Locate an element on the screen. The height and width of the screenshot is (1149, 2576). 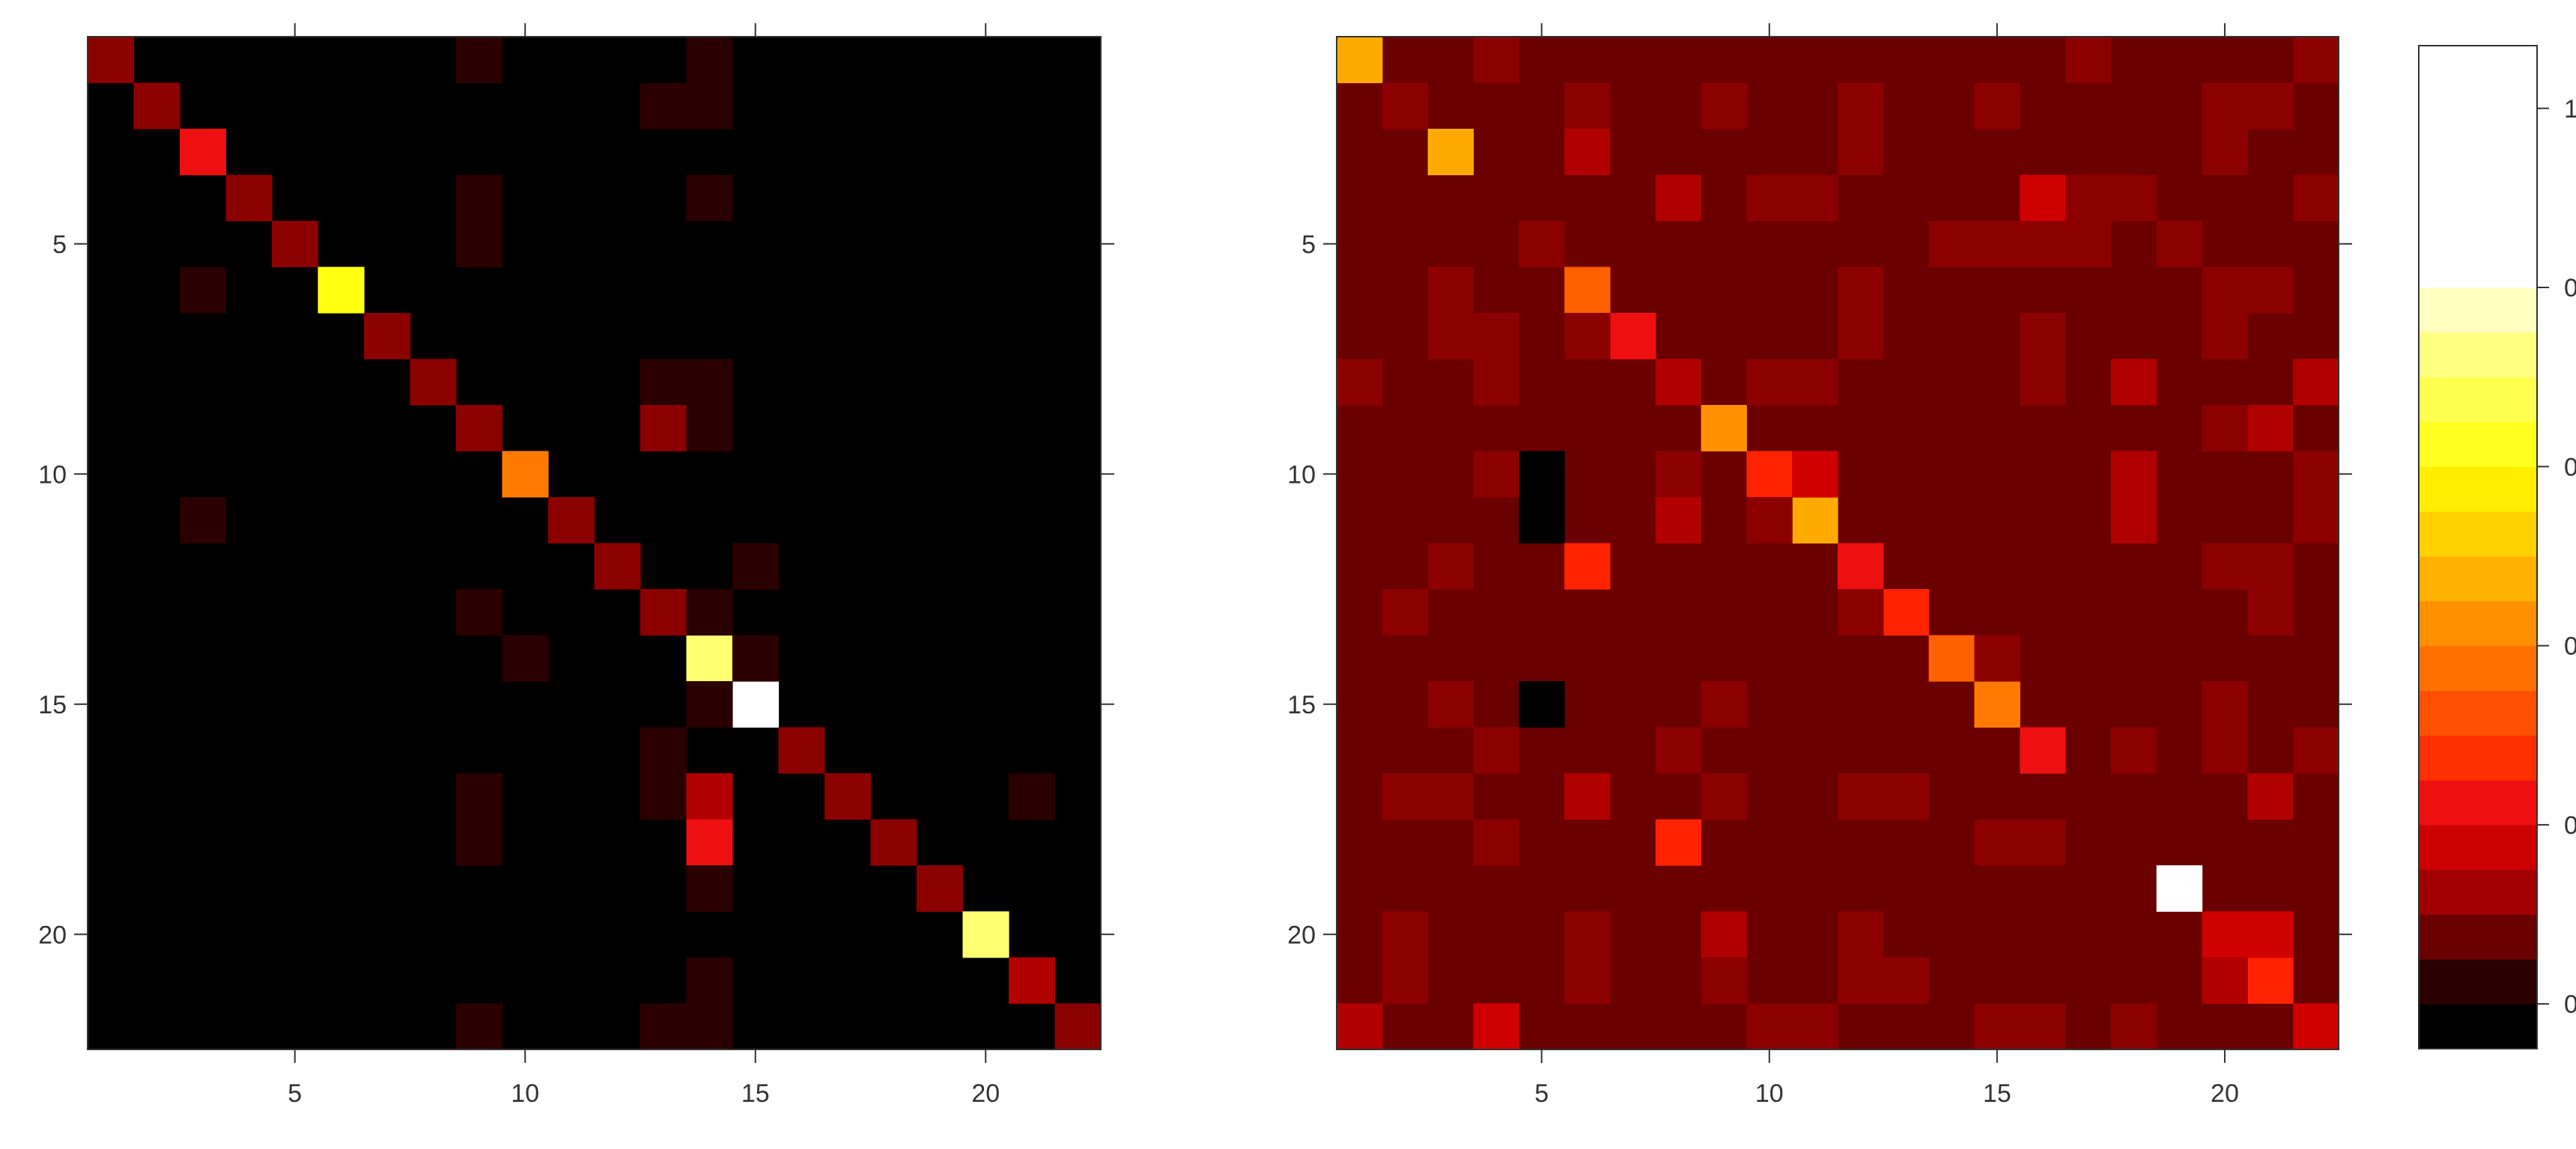
colorbar-tick-label: 0.6 is located at coordinates (2570, 467).